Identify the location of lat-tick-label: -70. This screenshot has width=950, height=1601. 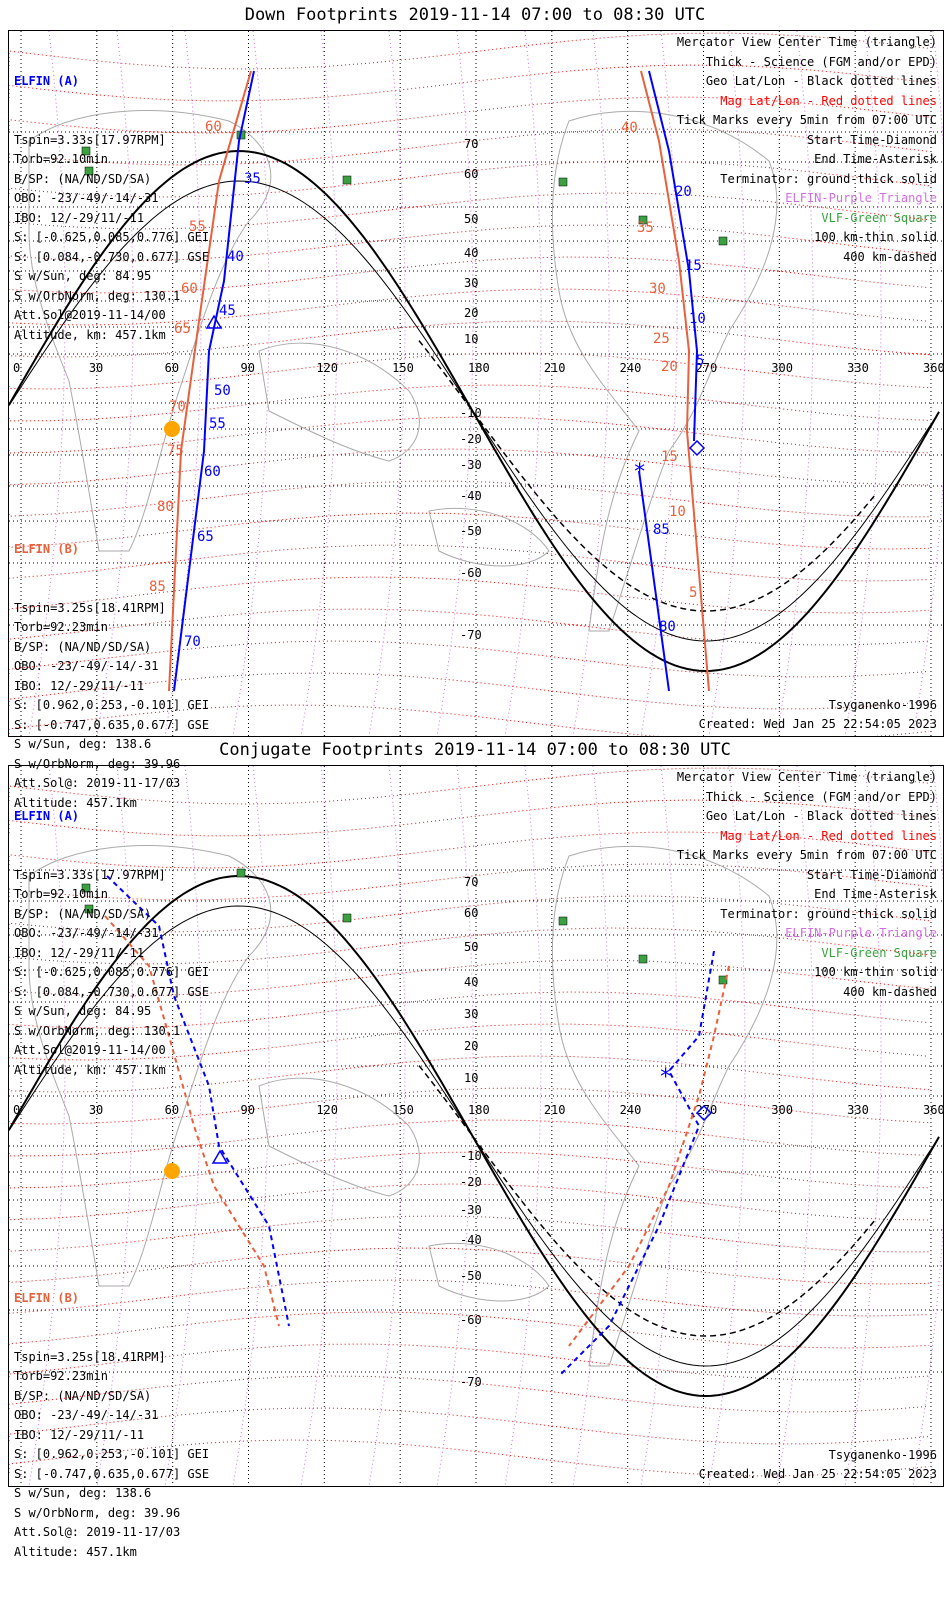
(471, 1382).